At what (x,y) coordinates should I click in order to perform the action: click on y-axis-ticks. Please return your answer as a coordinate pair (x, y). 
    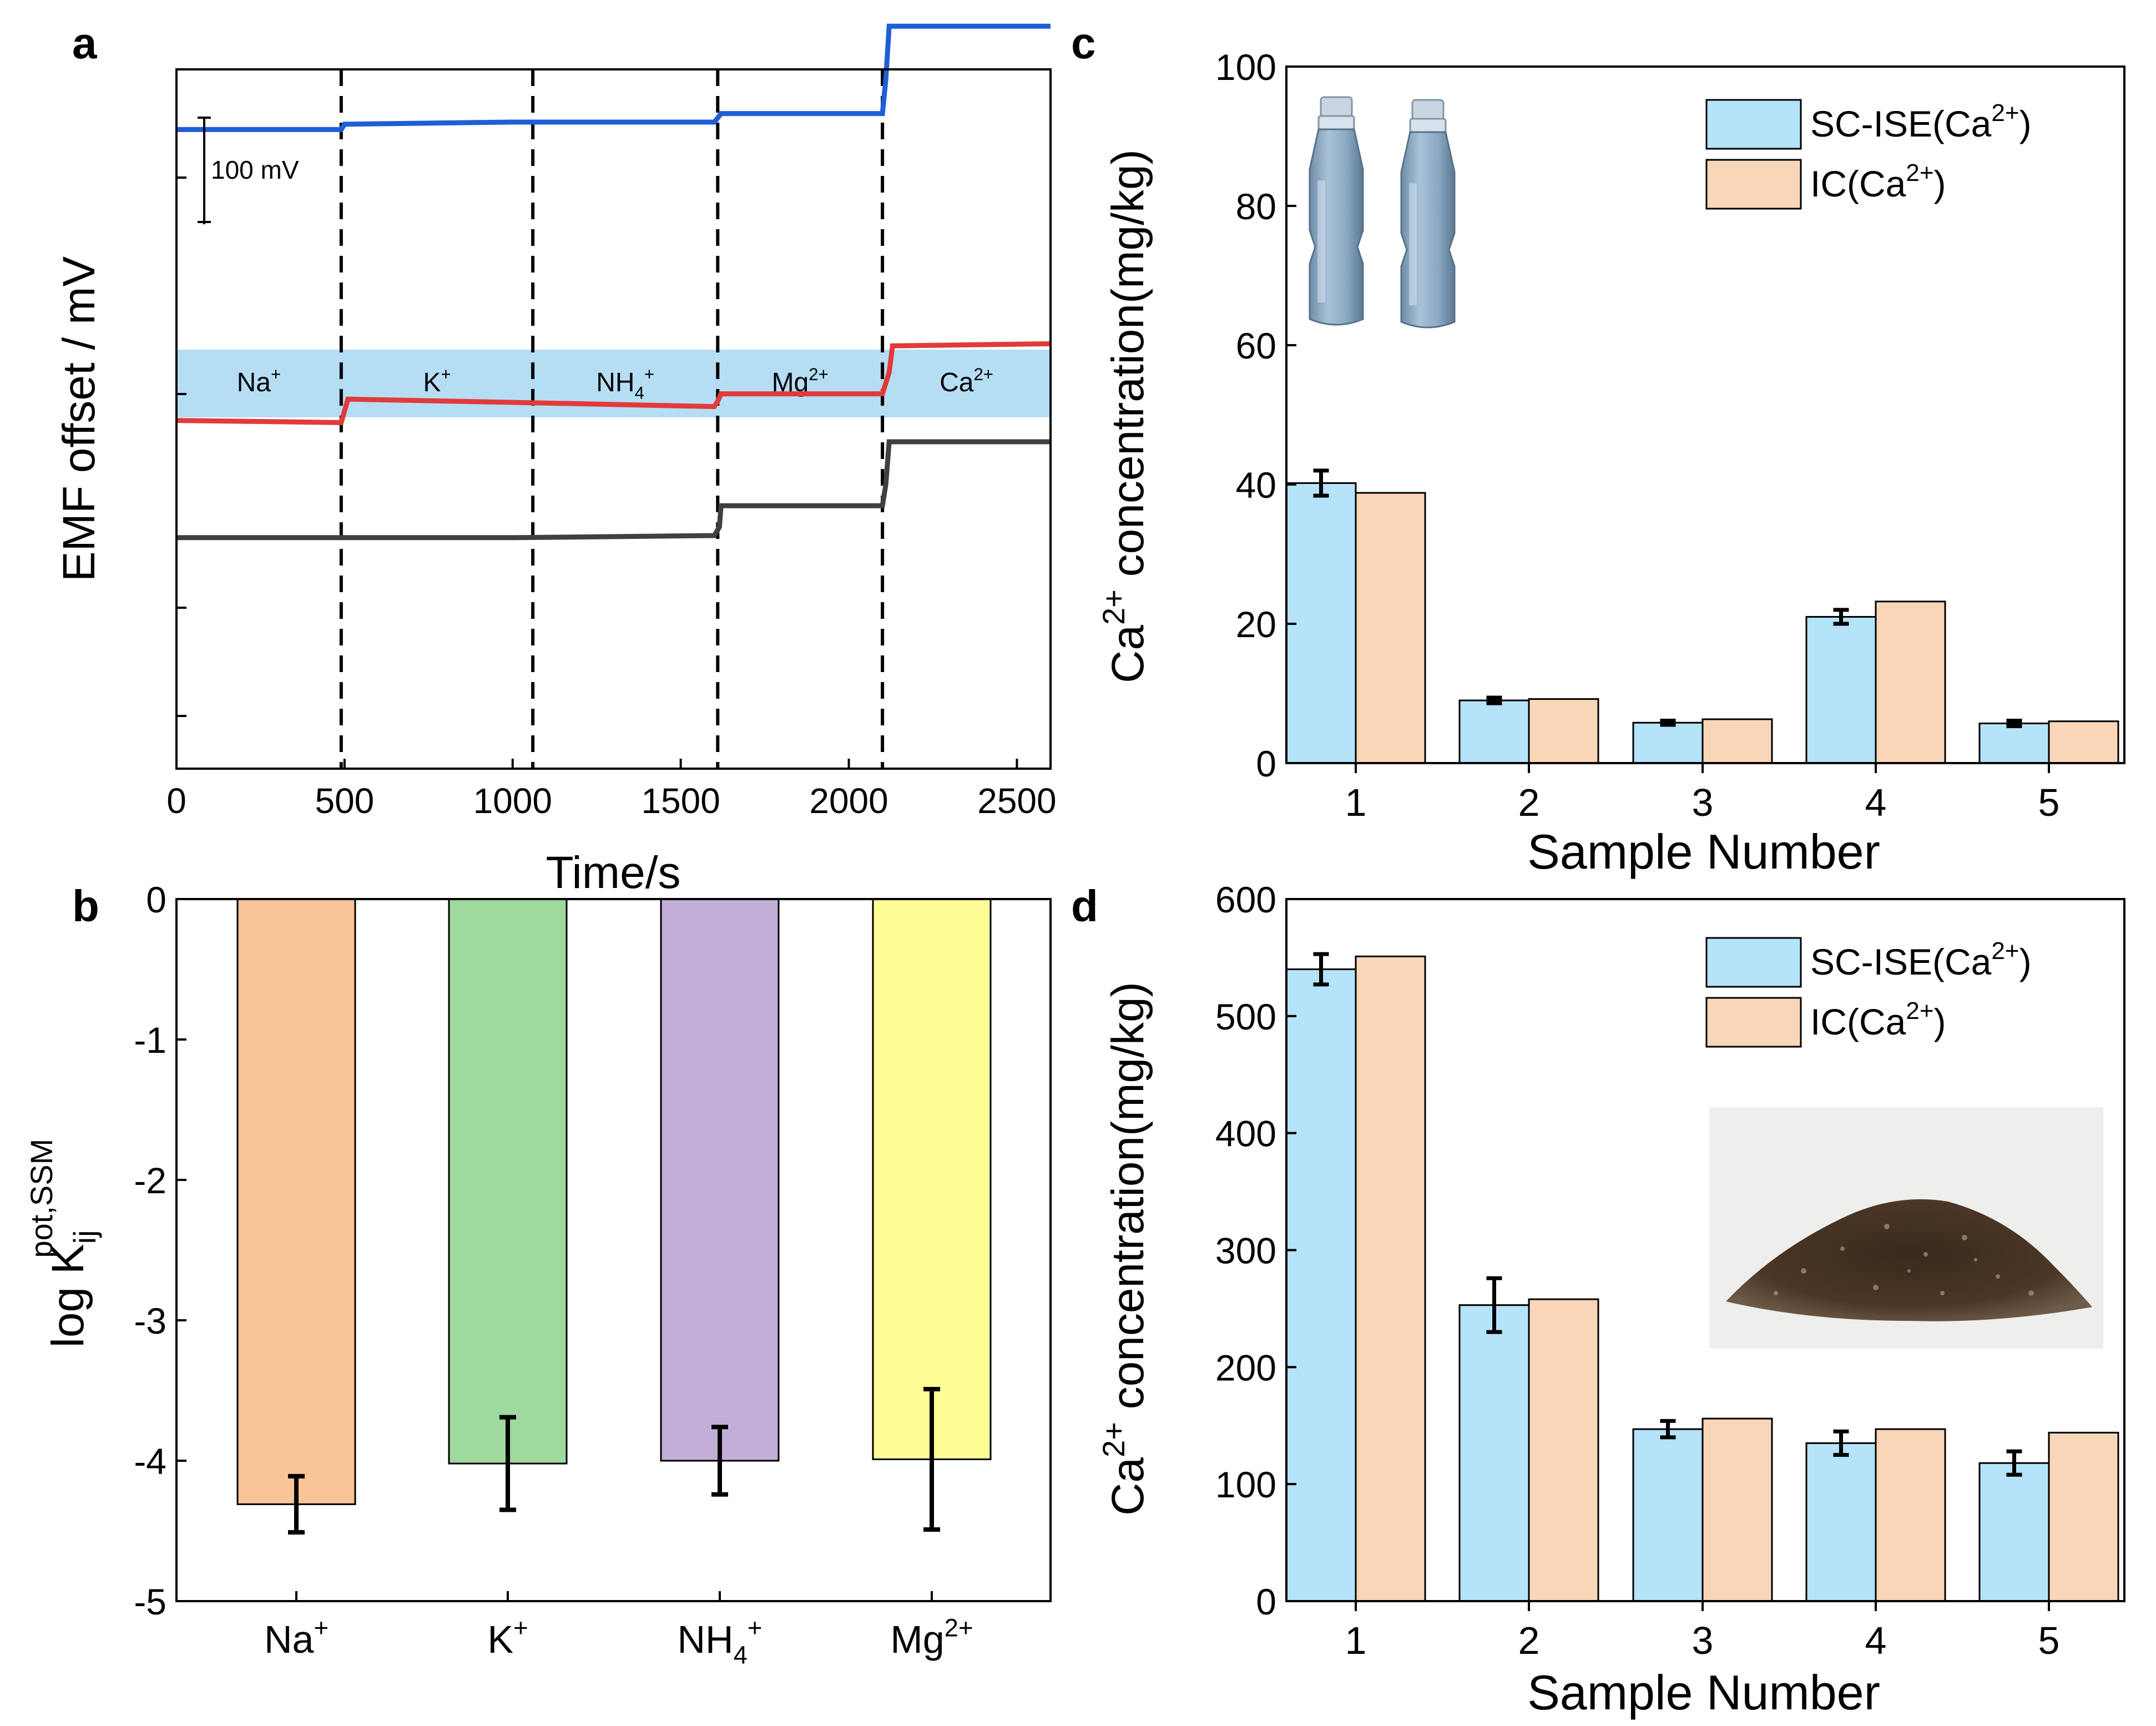
    Looking at the image, I should click on (181, 446).